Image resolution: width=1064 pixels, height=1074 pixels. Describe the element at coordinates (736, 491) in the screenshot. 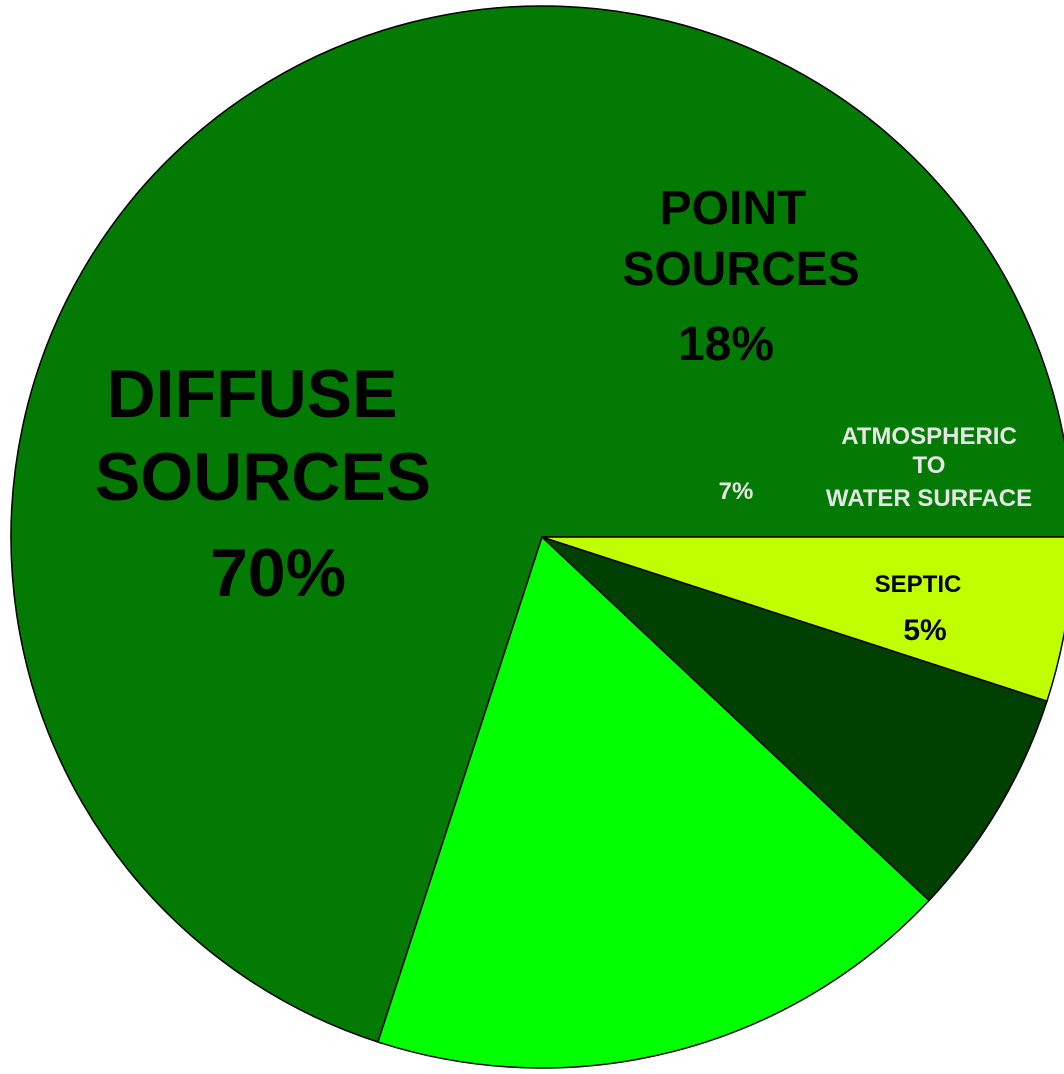

I see `slice-value-atmospheric: 7%` at that location.